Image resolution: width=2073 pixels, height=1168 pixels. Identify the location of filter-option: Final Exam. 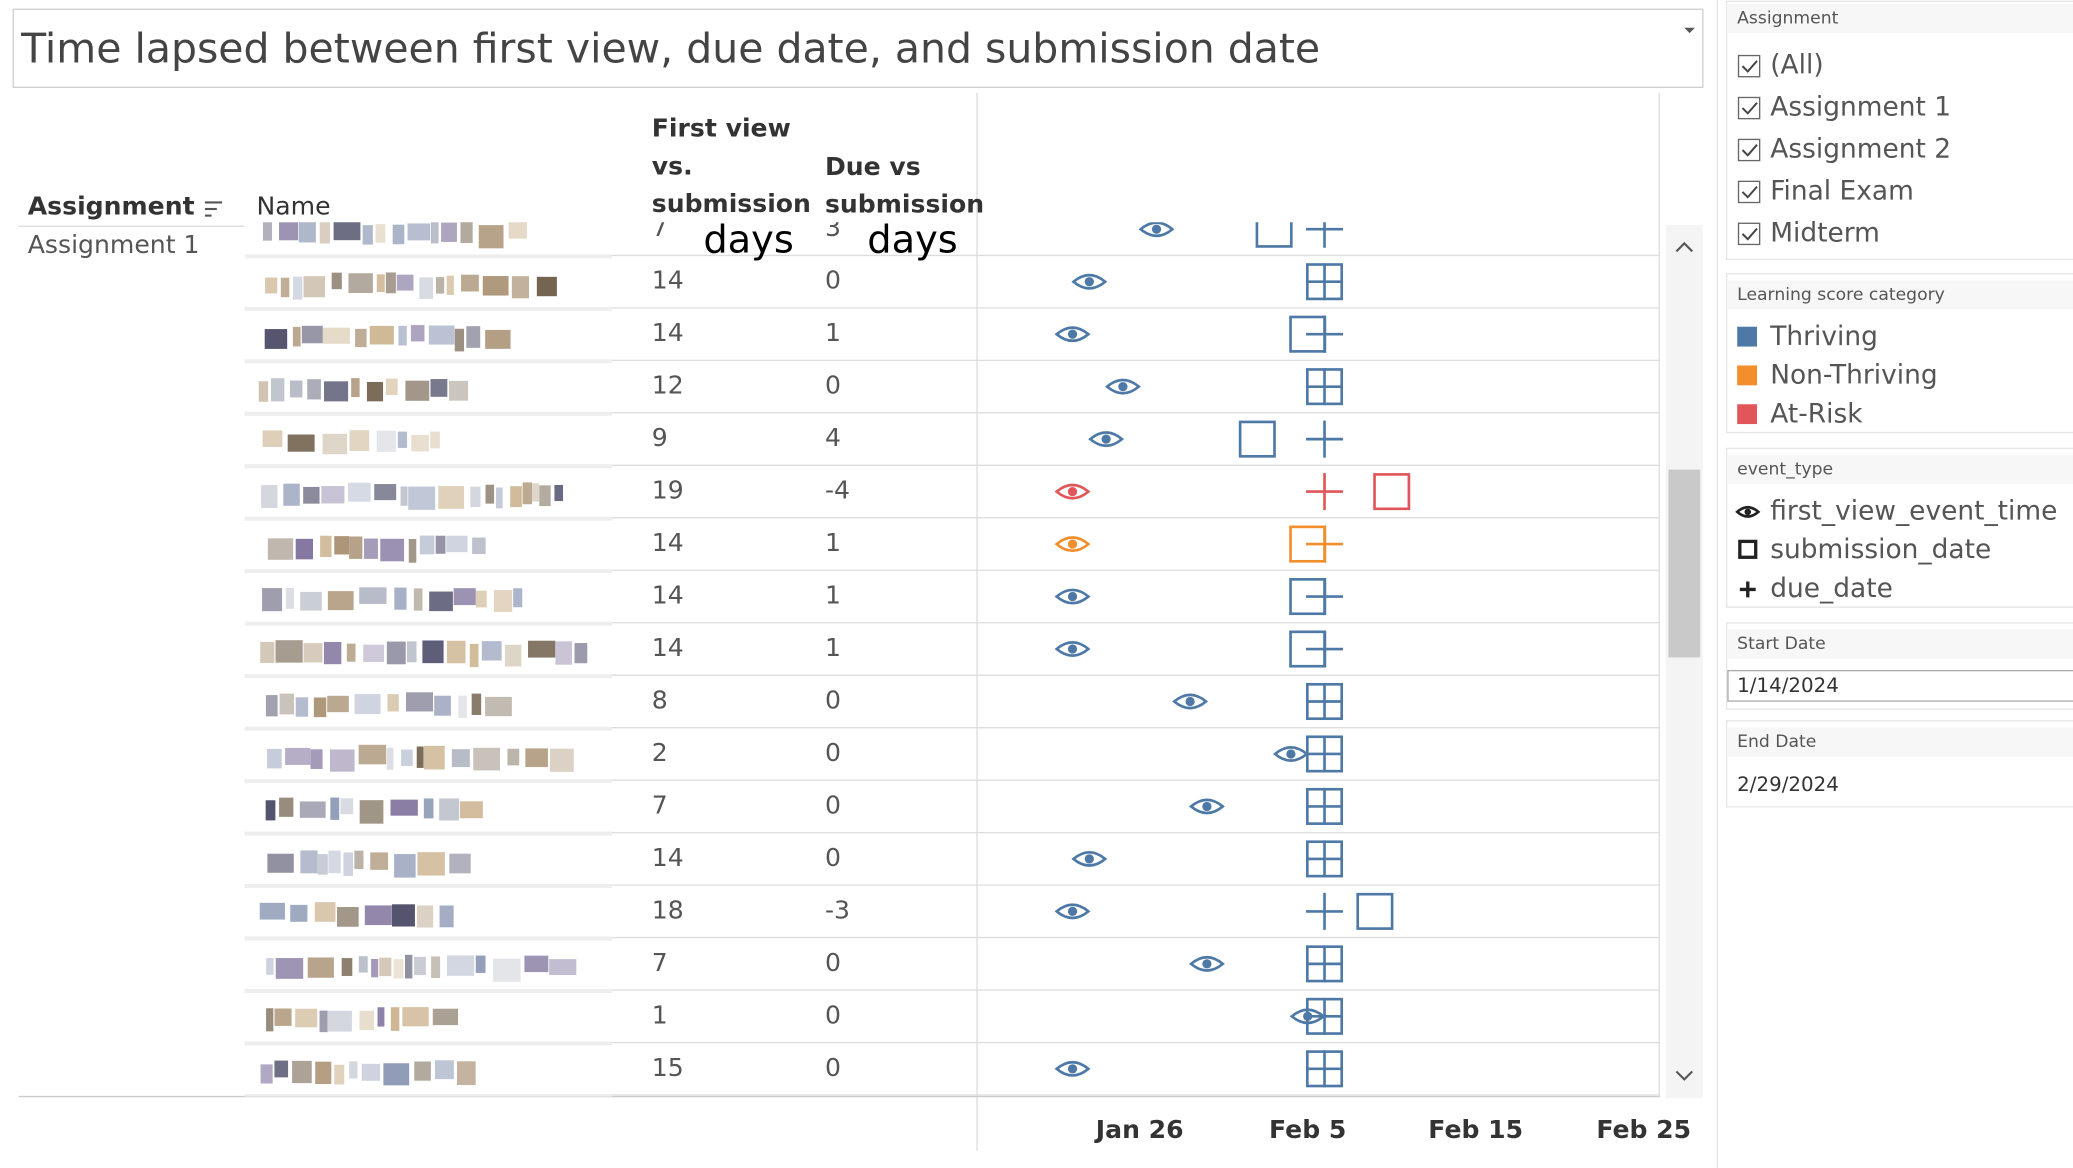
(1825, 190).